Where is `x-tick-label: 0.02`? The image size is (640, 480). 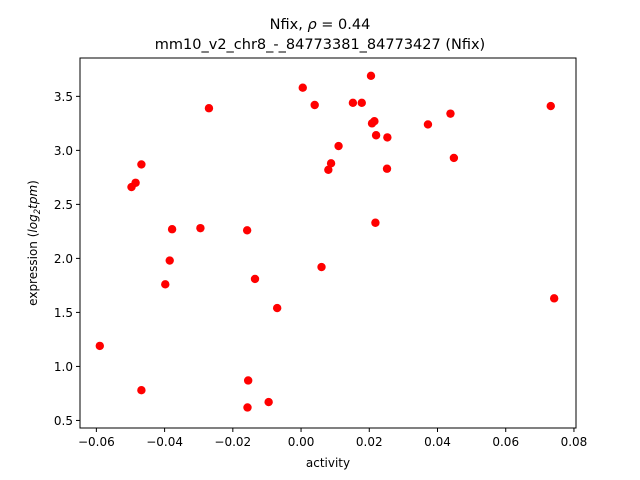 x-tick-label: 0.02 is located at coordinates (369, 442).